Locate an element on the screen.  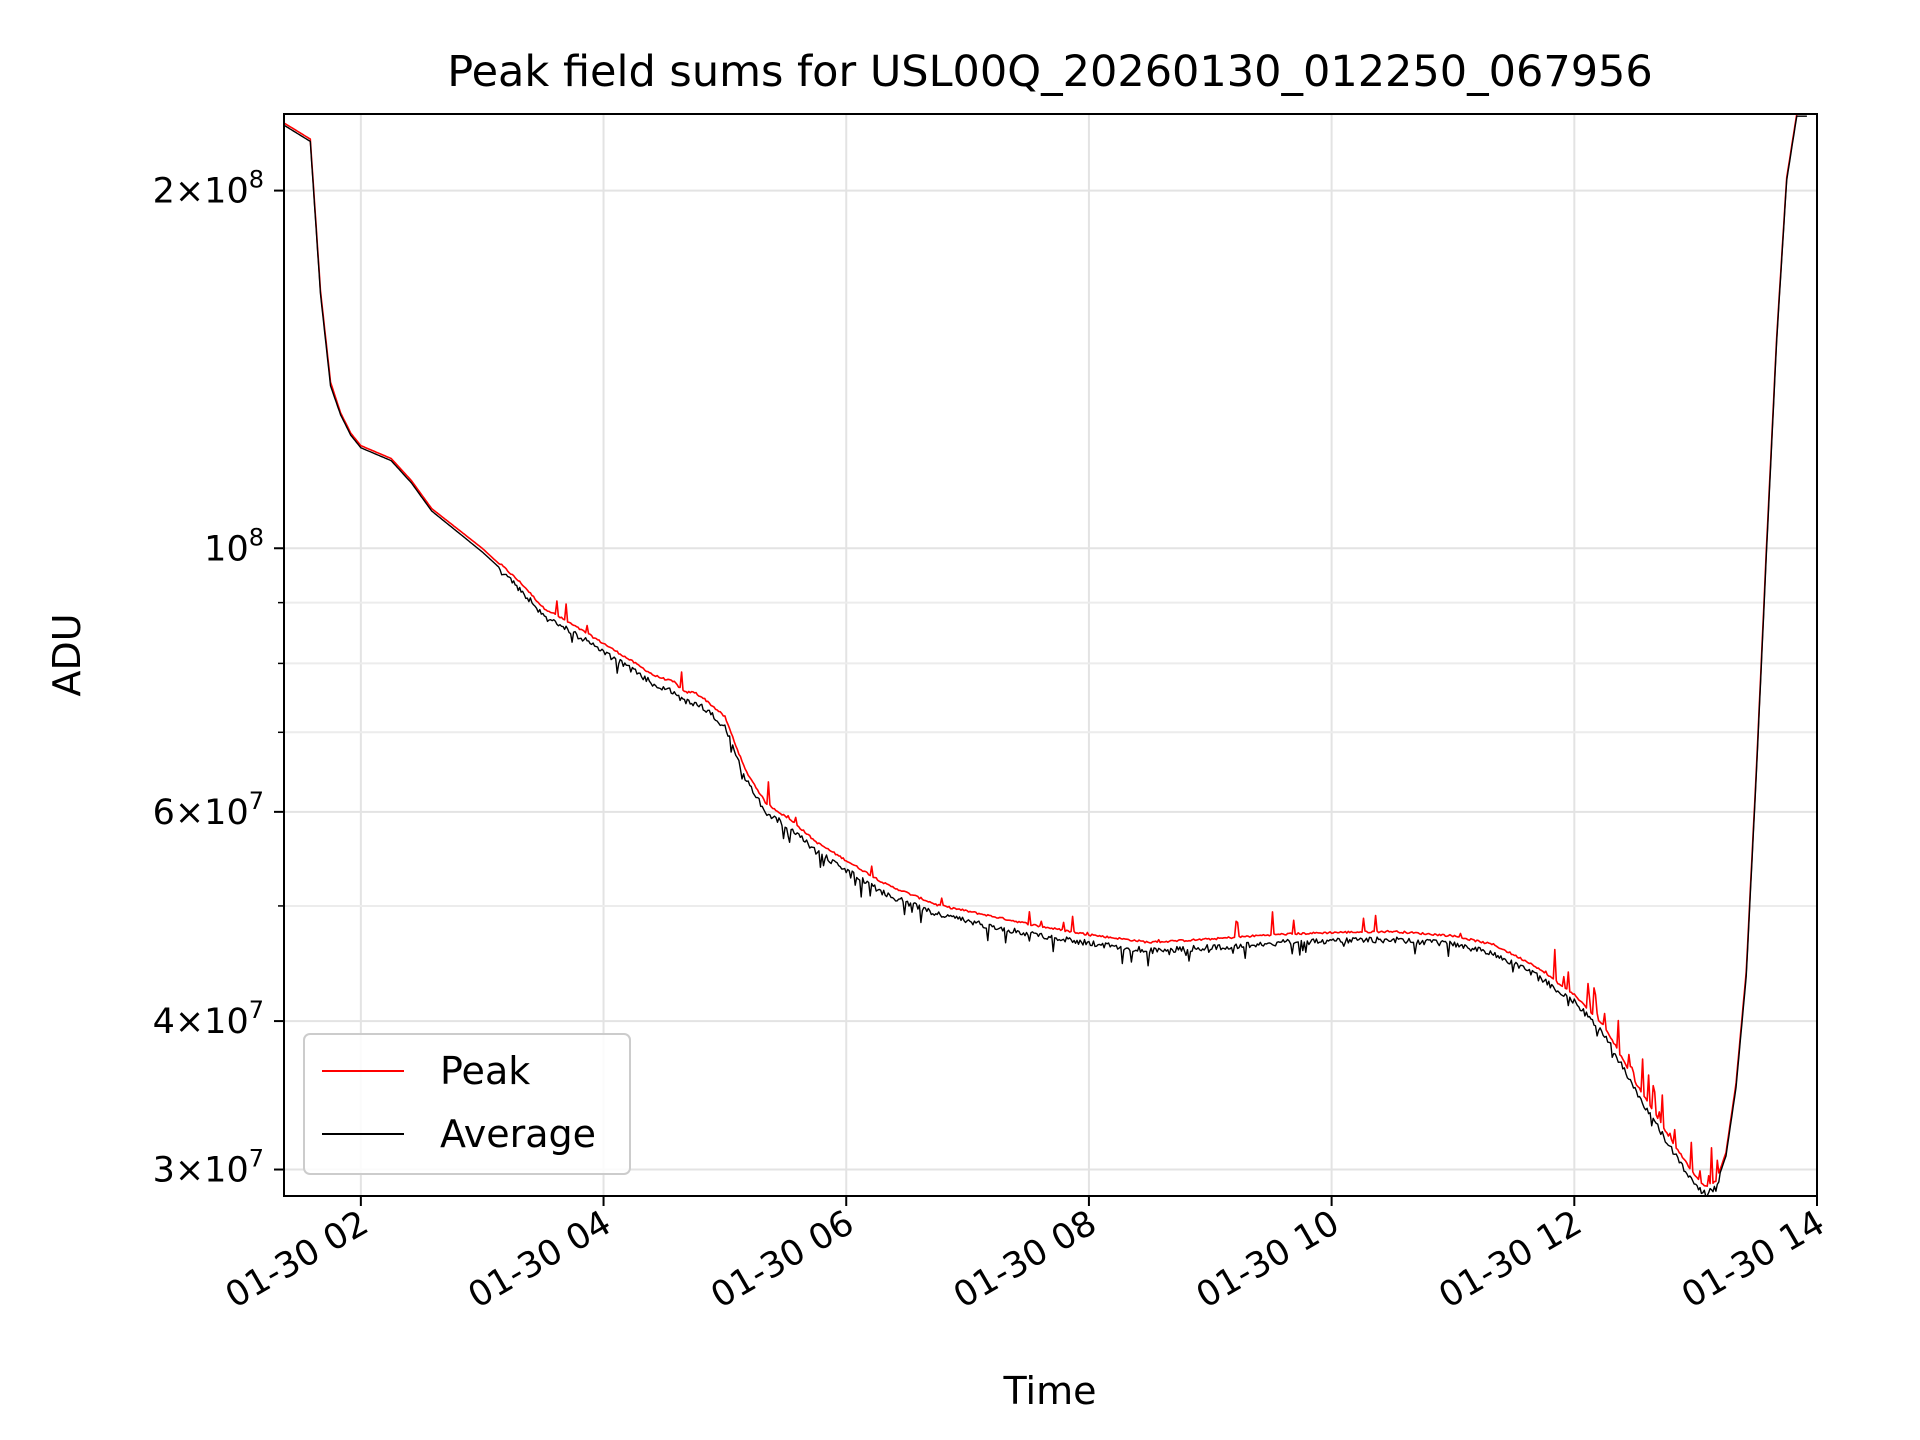
legend: Peak Average is located at coordinates (467, 1104).